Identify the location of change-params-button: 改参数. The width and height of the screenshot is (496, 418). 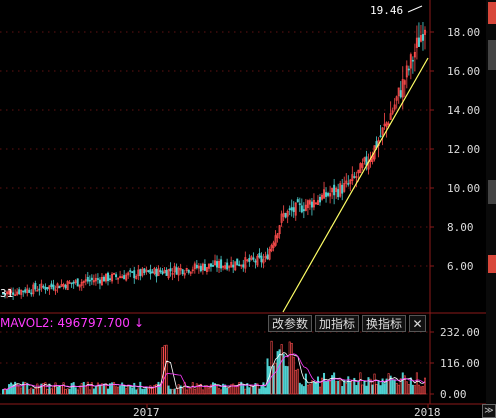
(290, 323).